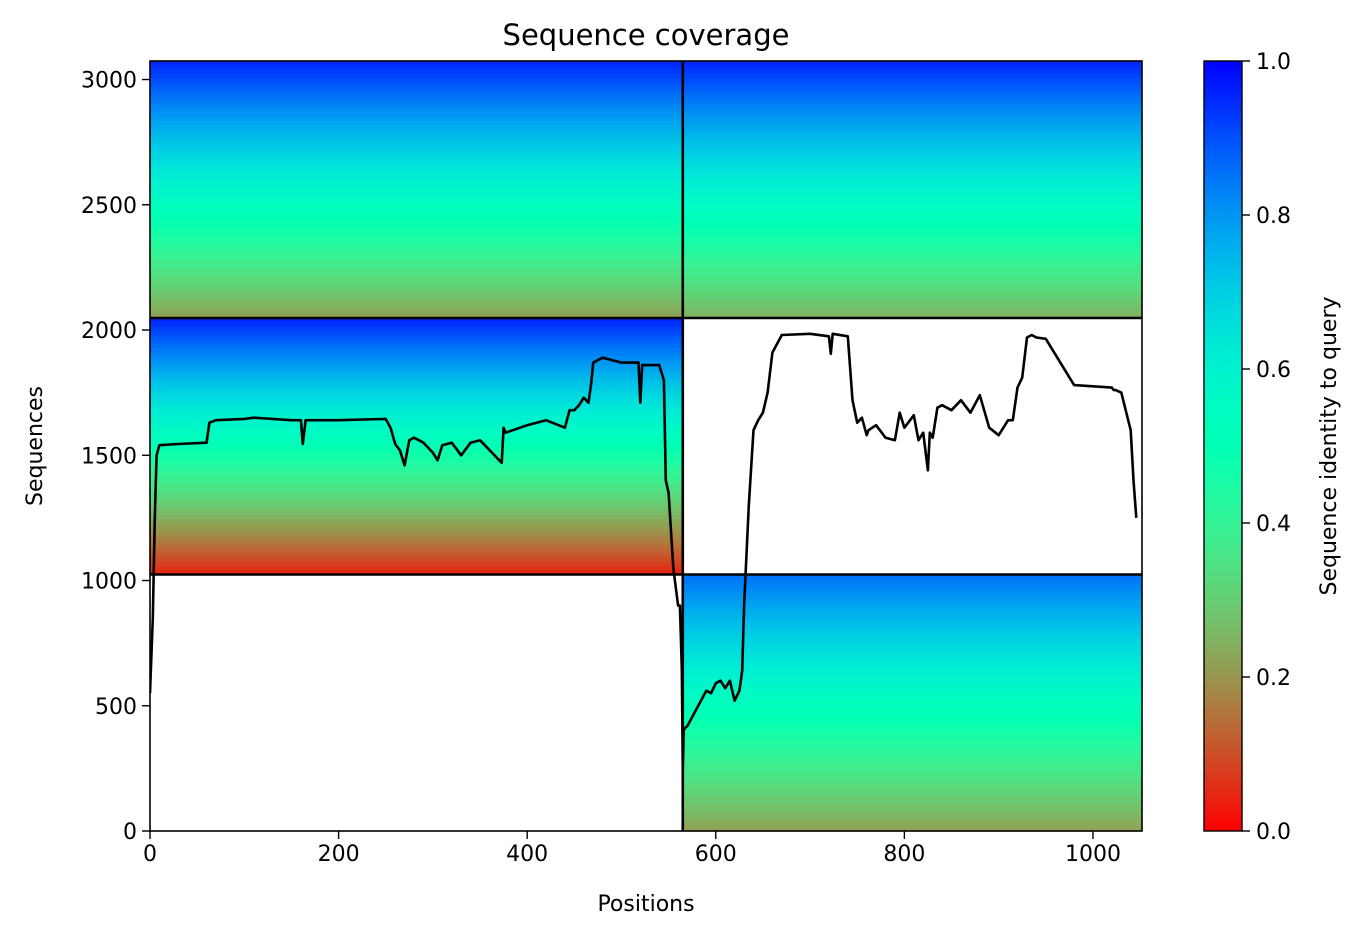 Image resolution: width=1364 pixels, height=939 pixels. What do you see at coordinates (904, 854) in the screenshot?
I see `x-tick-label: 800` at bounding box center [904, 854].